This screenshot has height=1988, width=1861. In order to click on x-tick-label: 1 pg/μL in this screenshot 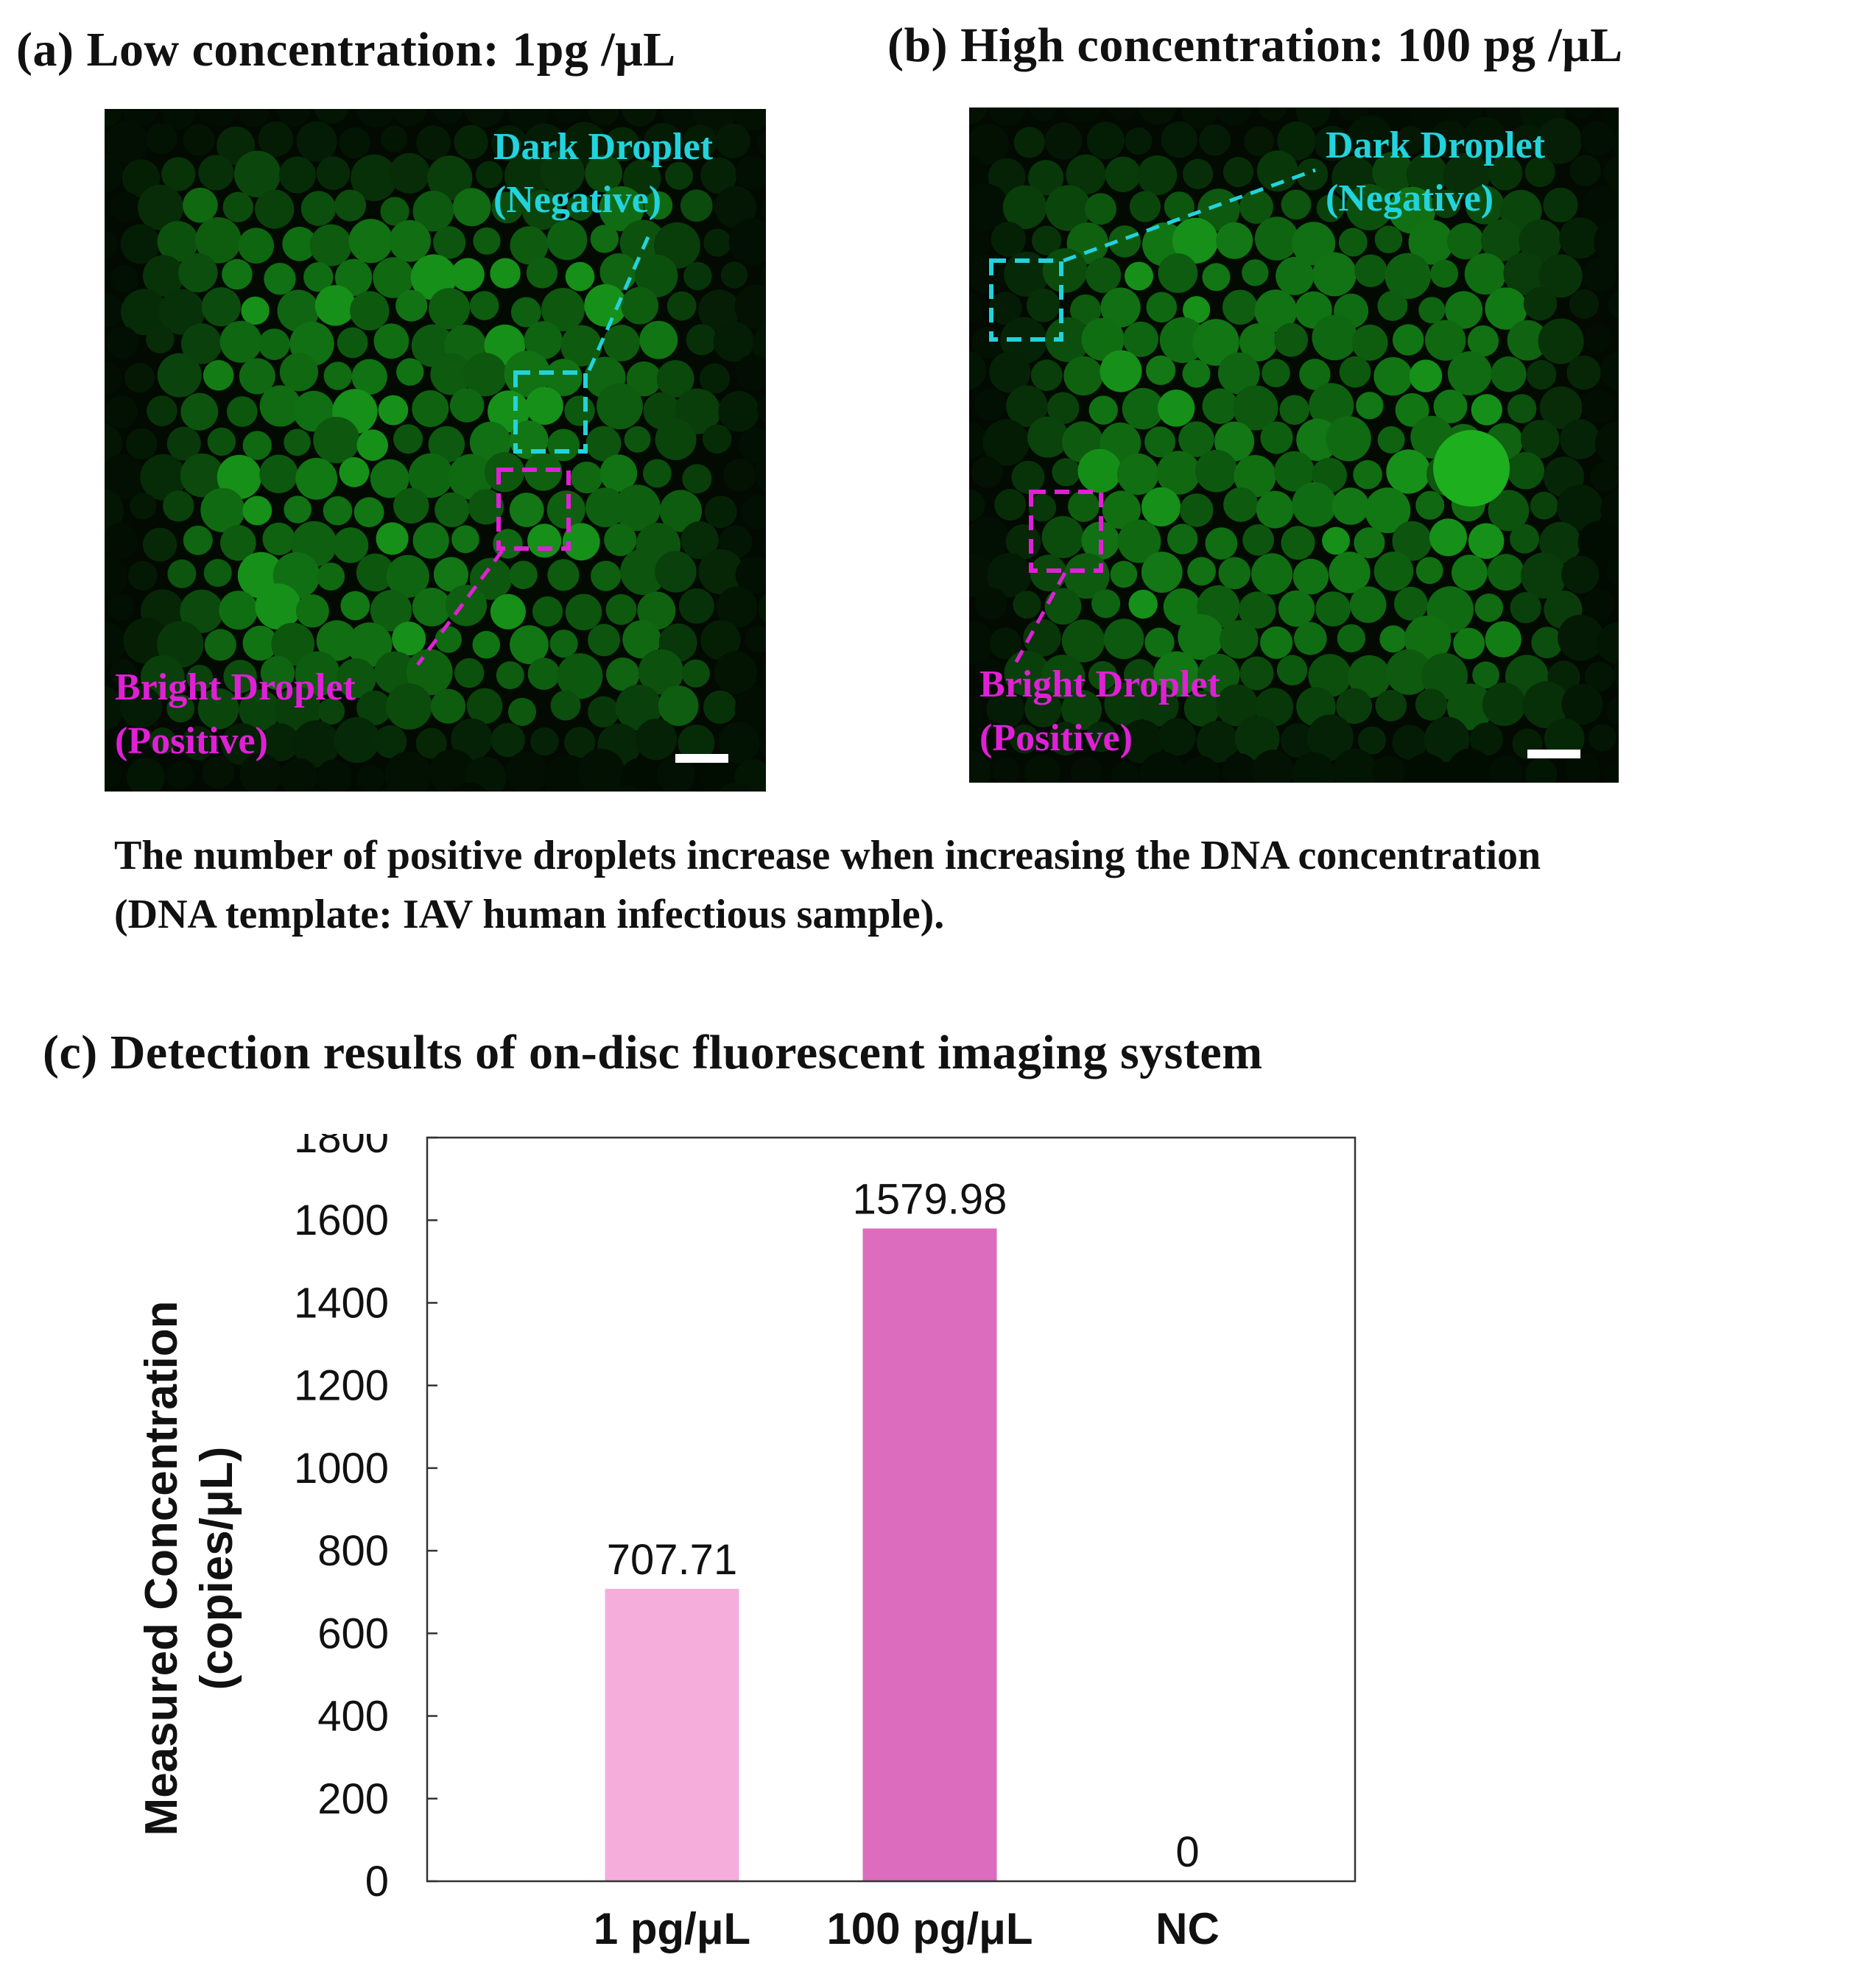, I will do `click(672, 1928)`.